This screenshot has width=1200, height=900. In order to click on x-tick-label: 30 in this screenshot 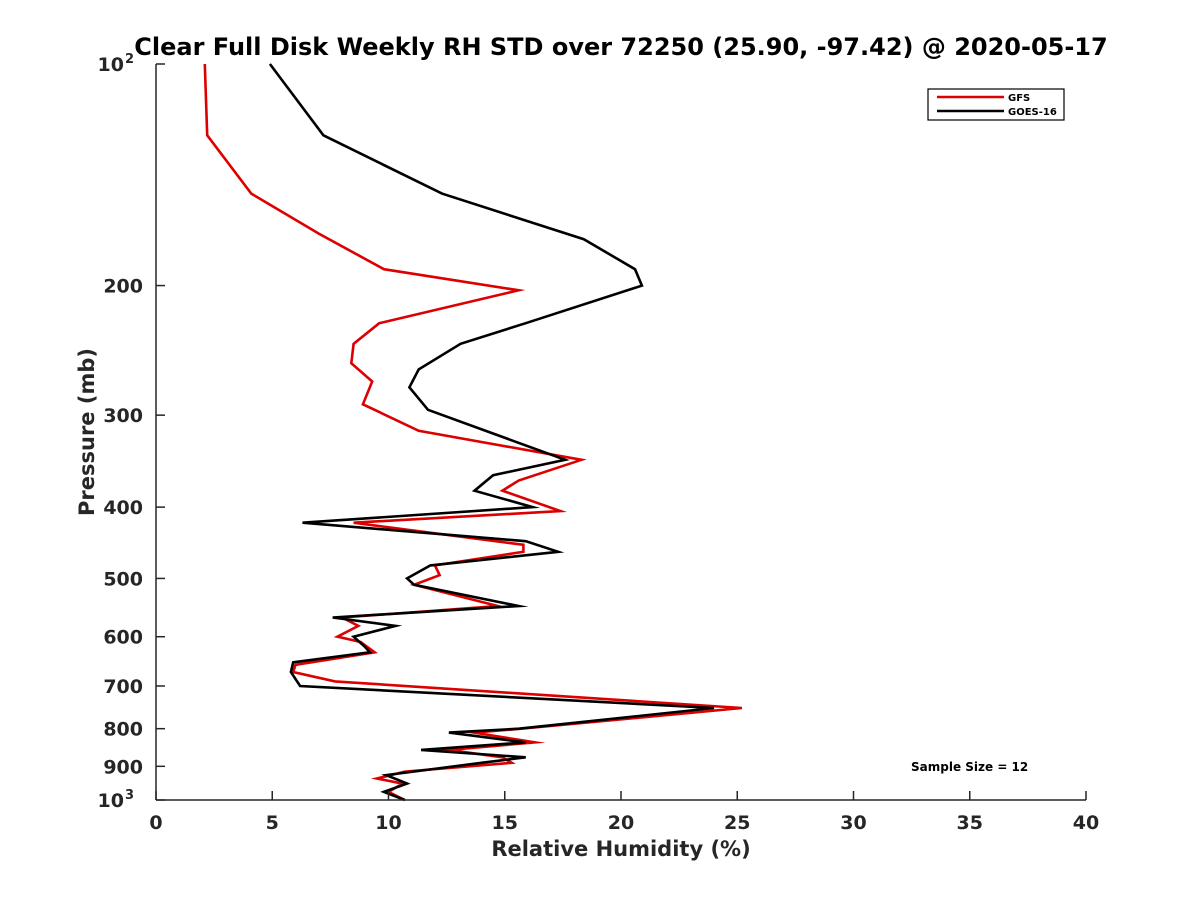, I will do `click(853, 823)`.